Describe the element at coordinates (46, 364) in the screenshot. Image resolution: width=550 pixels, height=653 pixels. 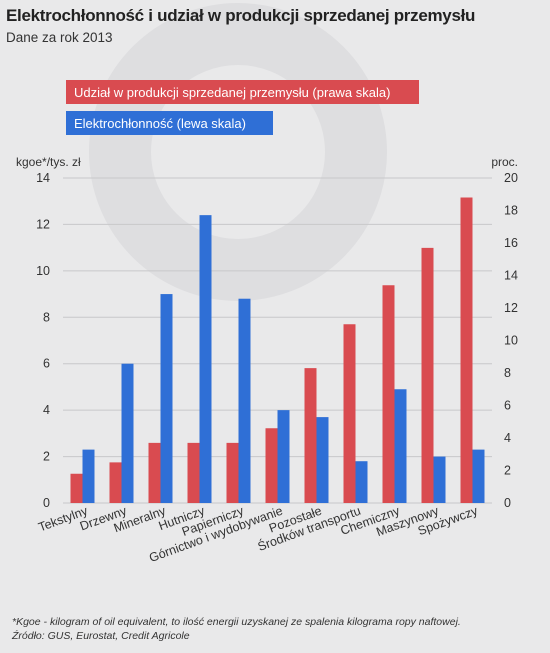
I see `left-tick-label: 6` at that location.